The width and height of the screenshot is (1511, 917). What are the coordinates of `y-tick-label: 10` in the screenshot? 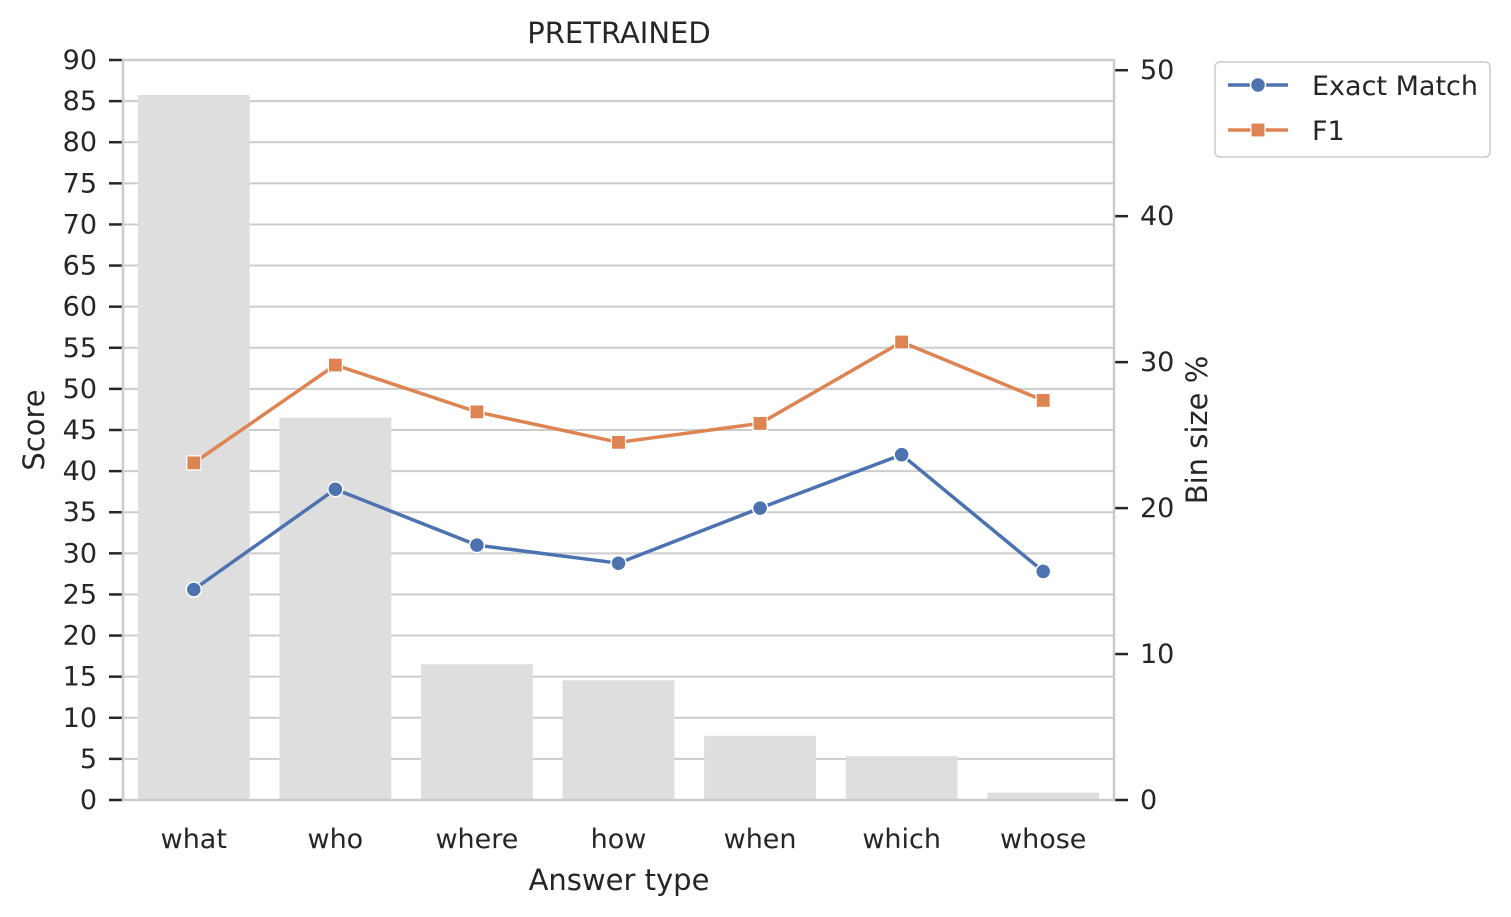 It's located at (80, 718).